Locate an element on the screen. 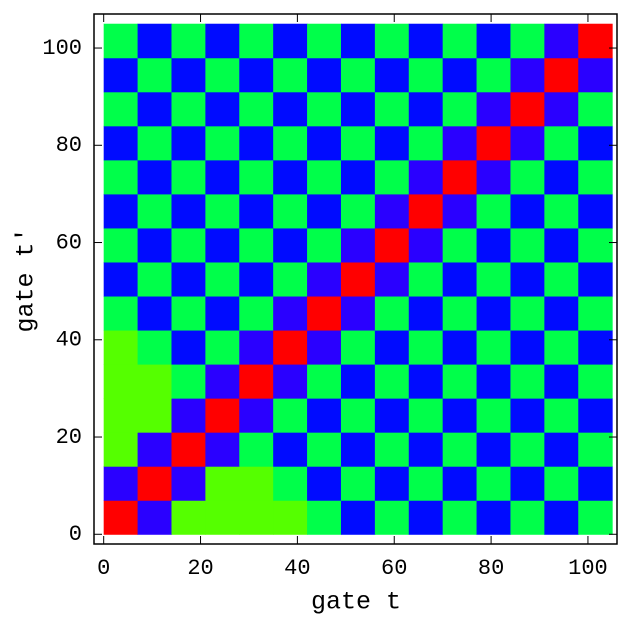 The width and height of the screenshot is (636, 621). y-tick-label: 100 is located at coordinates (62, 48).